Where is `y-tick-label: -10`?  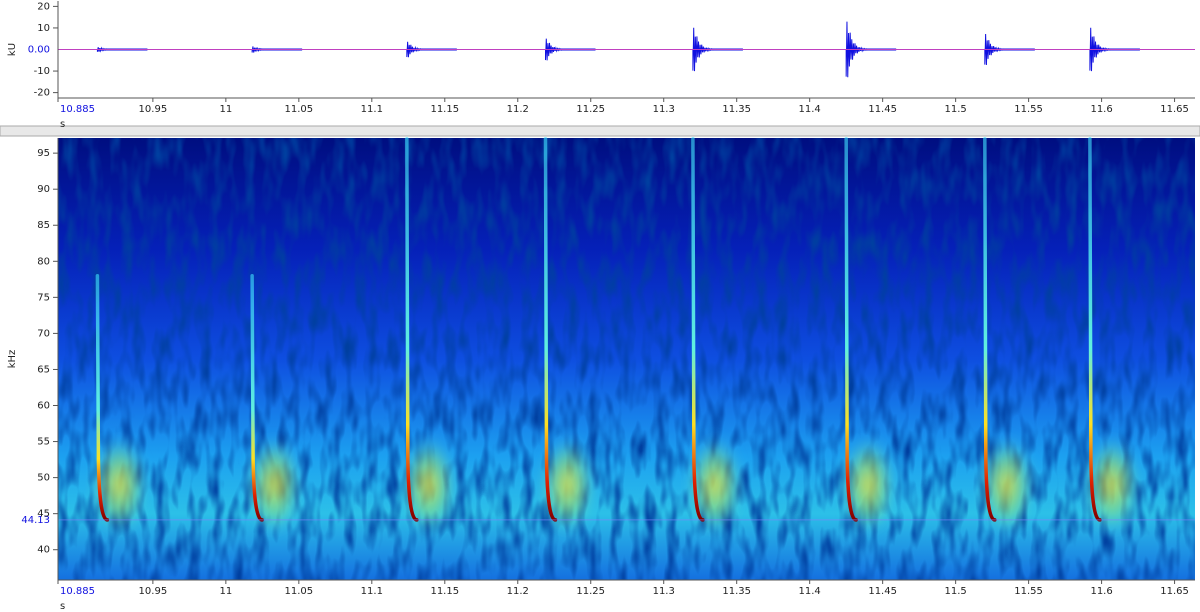 y-tick-label: -10 is located at coordinates (42, 71).